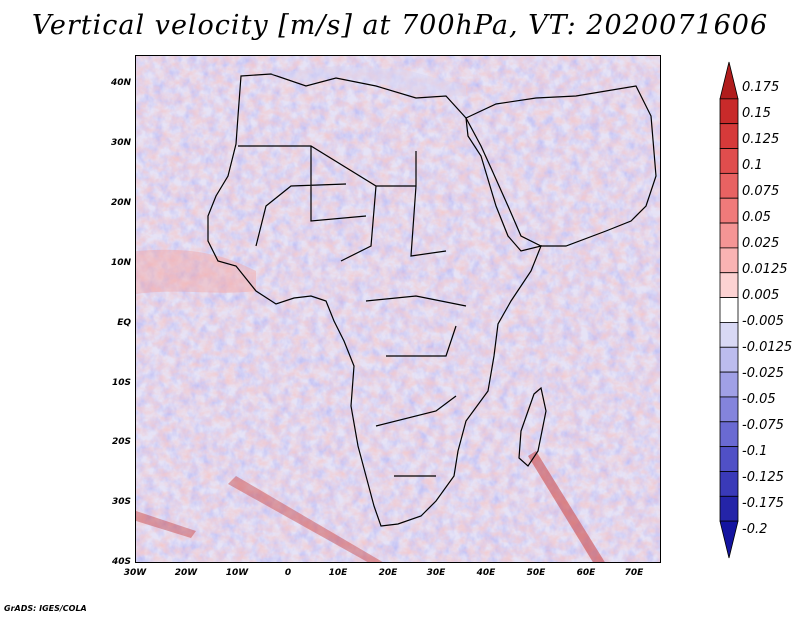 The height and width of the screenshot is (618, 800). Describe the element at coordinates (338, 573) in the screenshot. I see `x-tick-label: 10E` at that location.